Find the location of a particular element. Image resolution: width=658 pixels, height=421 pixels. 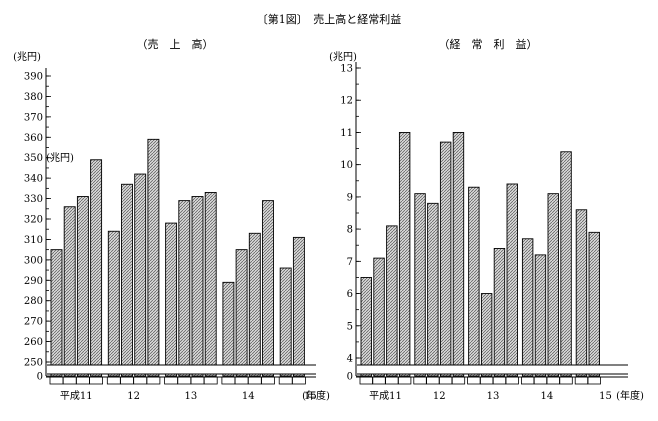

y-tick-label: 390 is located at coordinates (33, 77).